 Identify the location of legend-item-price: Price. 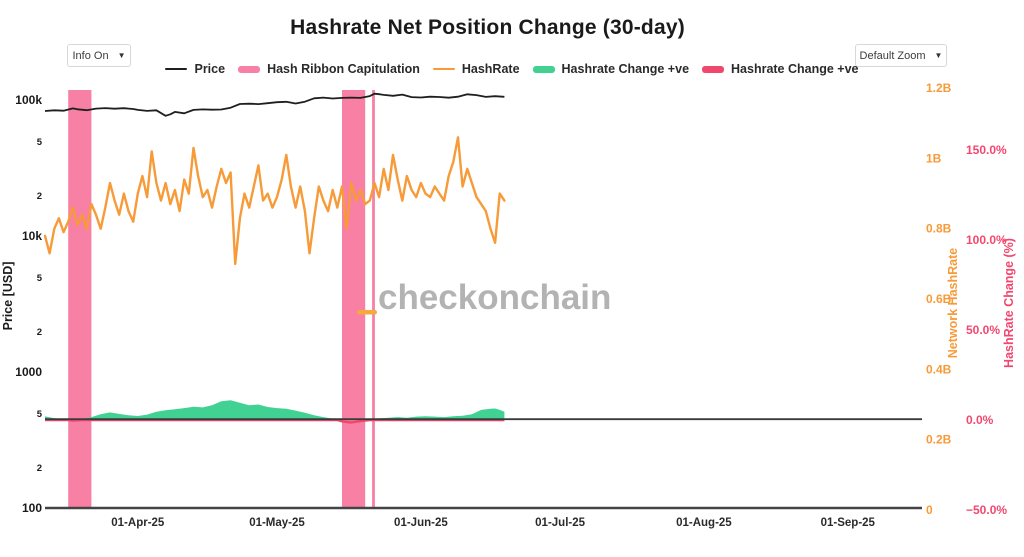
(195, 69).